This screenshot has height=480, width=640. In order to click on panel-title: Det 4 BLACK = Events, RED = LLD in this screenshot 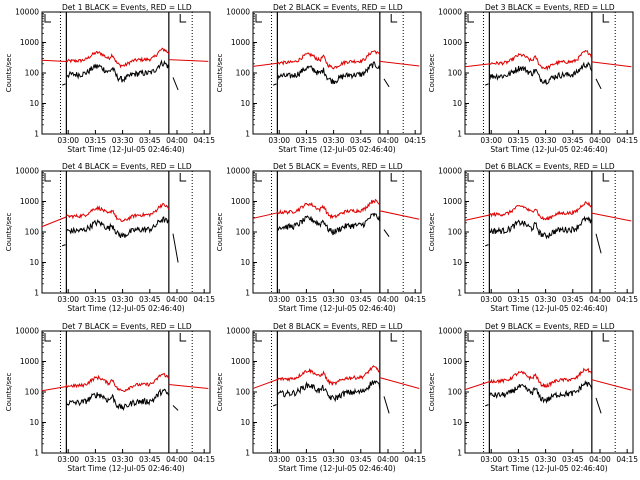, I will do `click(127, 166)`.